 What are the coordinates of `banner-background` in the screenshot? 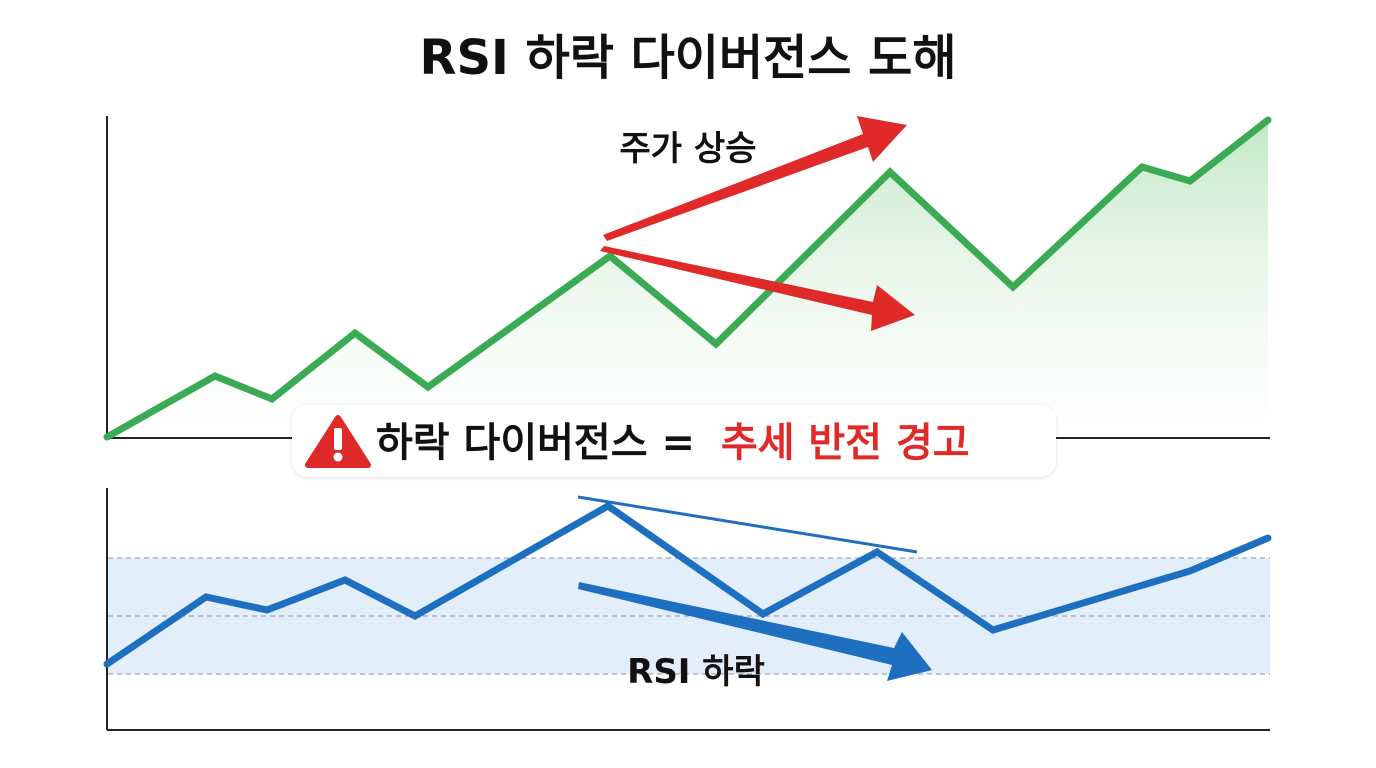 It's located at (674, 441).